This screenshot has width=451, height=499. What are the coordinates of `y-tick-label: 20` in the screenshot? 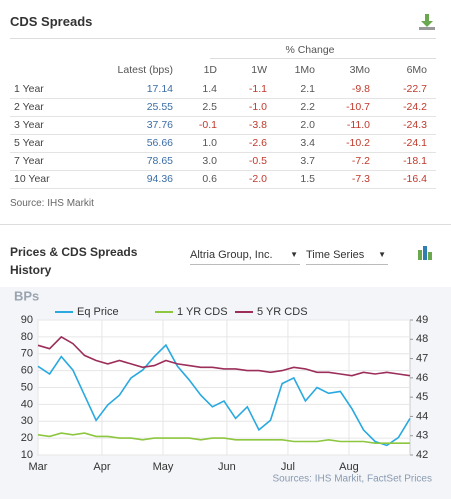 It's located at (27, 438).